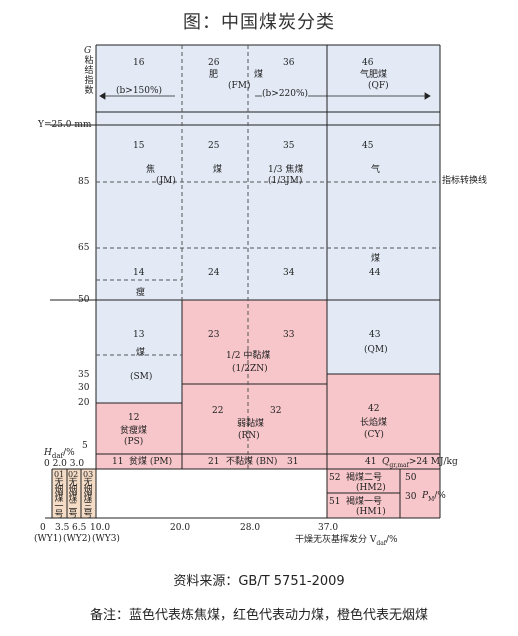 This screenshot has height=636, width=518. I want to click on hdaf-unit: /%, so click(69, 453).